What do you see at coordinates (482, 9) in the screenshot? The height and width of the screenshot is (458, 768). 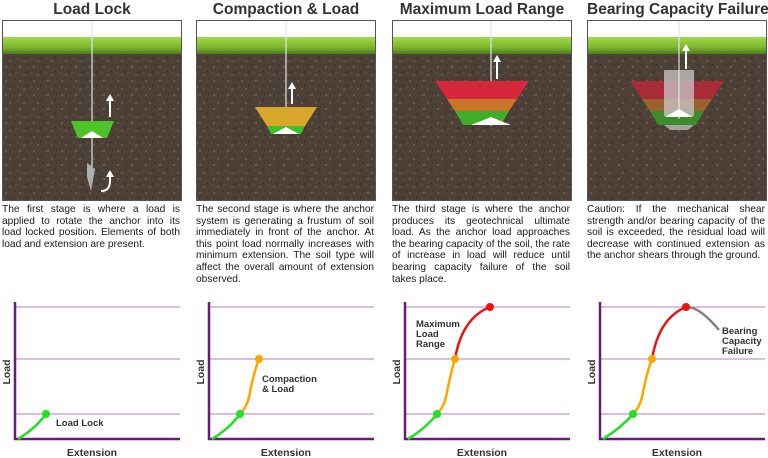 I see `stage-title: Maximum Load Range` at bounding box center [482, 9].